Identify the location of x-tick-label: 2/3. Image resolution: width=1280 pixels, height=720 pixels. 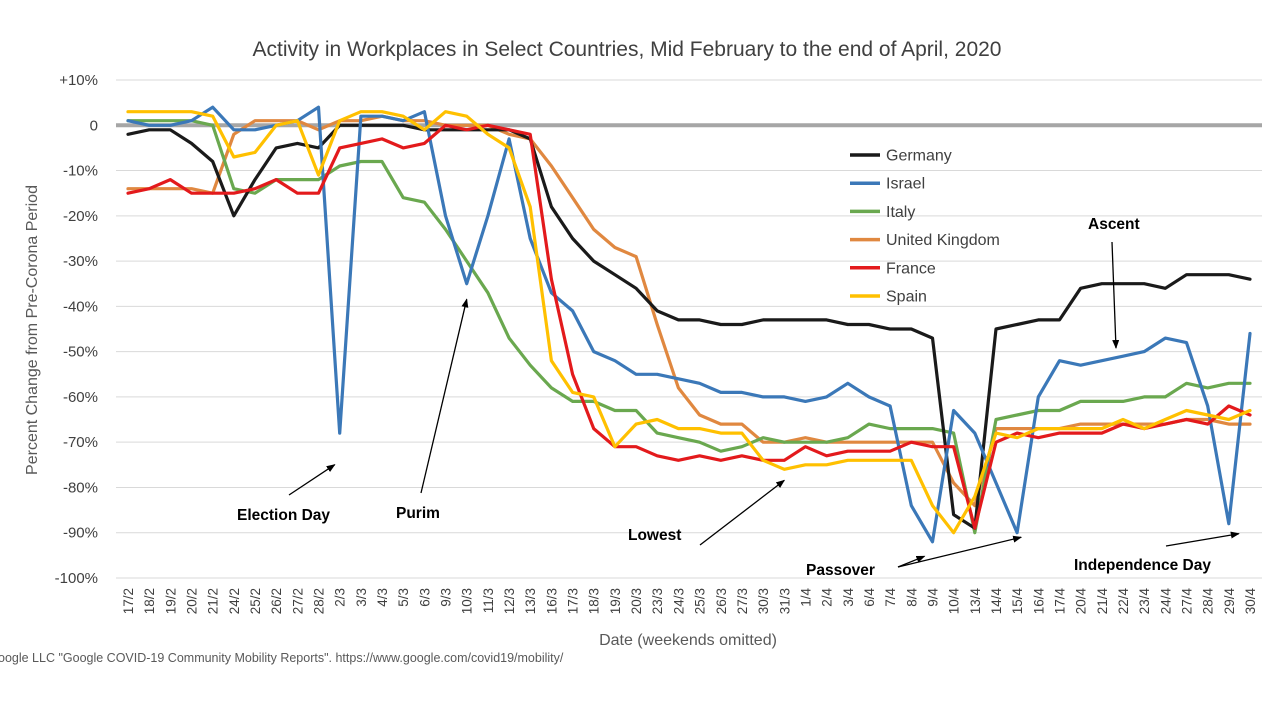
(340, 597).